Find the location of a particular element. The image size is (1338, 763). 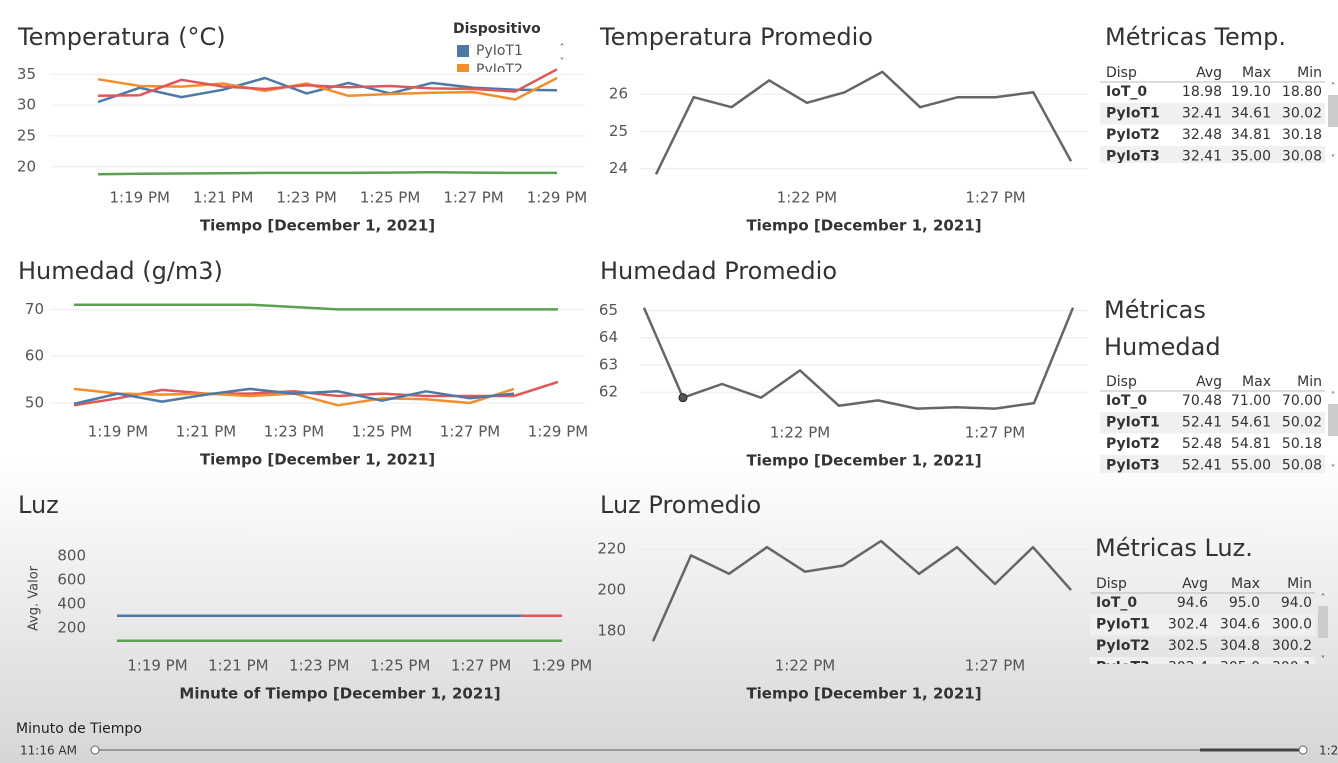

table-cell: 300.2 is located at coordinates (1292, 646).